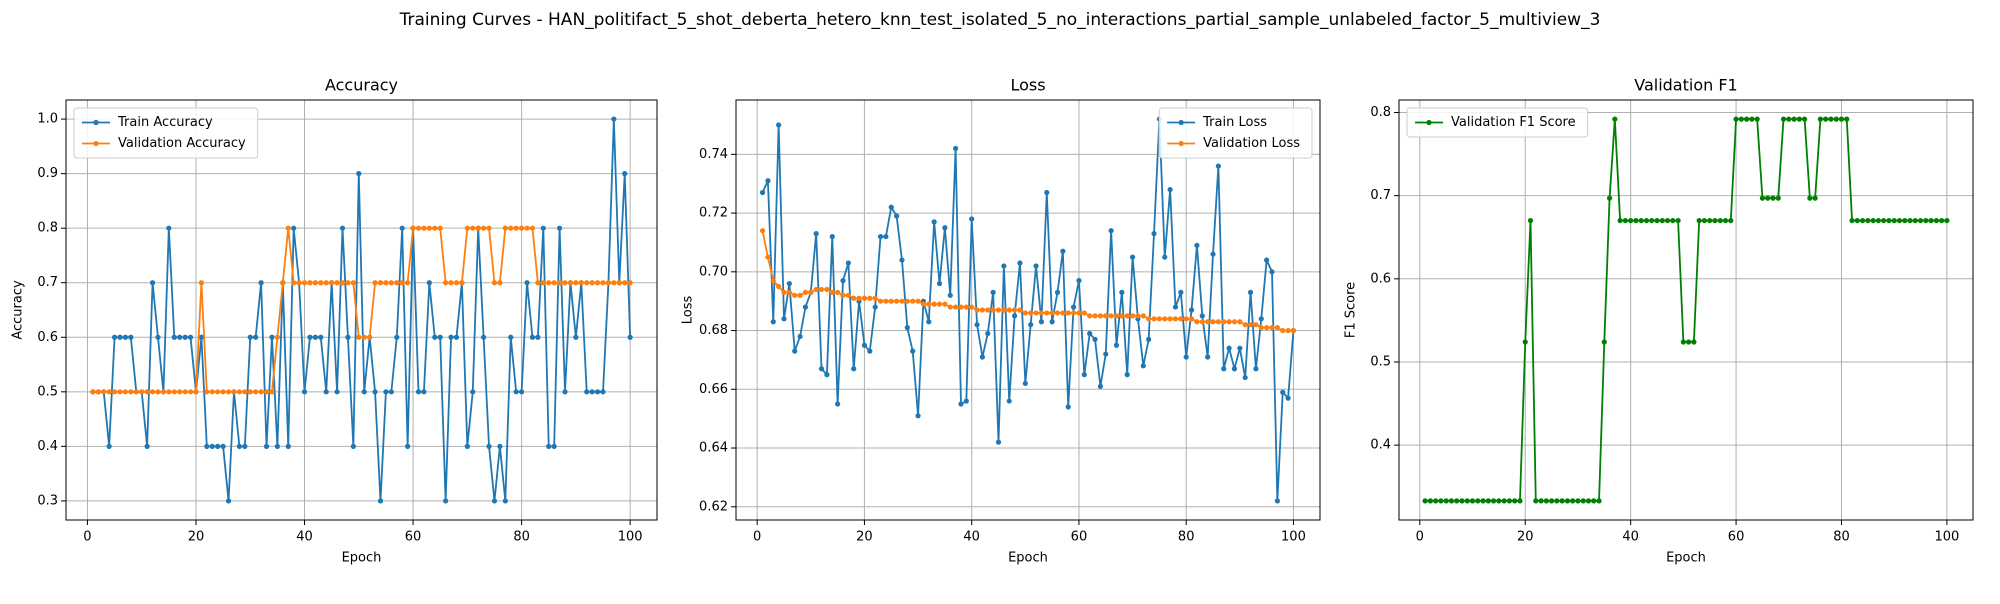 Image resolution: width=2000 pixels, height=604 pixels. What do you see at coordinates (1946, 537) in the screenshot?
I see `x-tick-label: 100` at bounding box center [1946, 537].